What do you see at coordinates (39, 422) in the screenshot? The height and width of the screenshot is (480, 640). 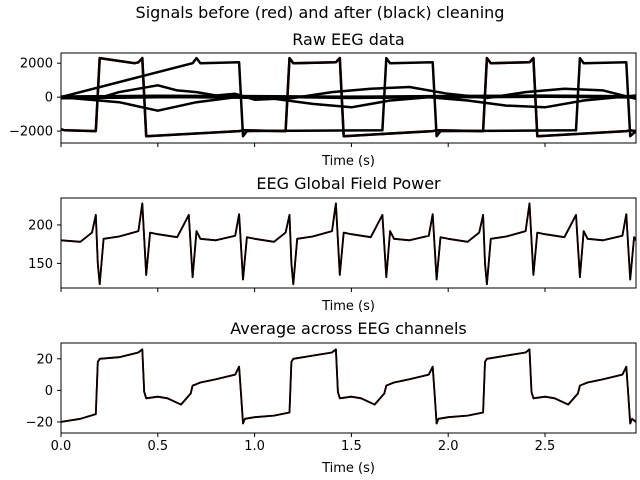 I see `y-tick-label: −20` at bounding box center [39, 422].